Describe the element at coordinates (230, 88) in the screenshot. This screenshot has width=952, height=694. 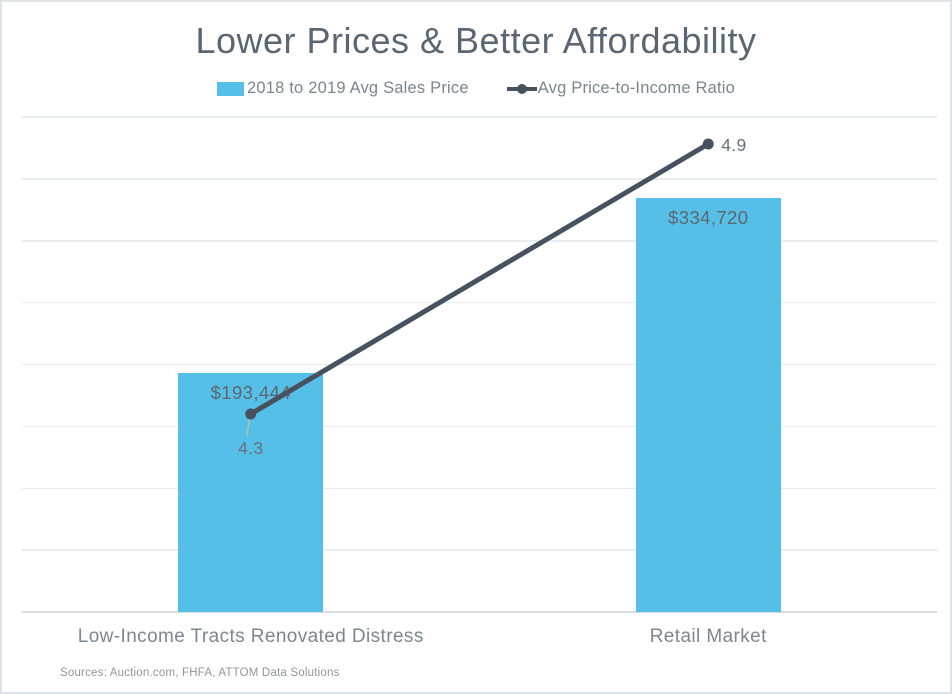
I see `bar-series-swatch-icon` at that location.